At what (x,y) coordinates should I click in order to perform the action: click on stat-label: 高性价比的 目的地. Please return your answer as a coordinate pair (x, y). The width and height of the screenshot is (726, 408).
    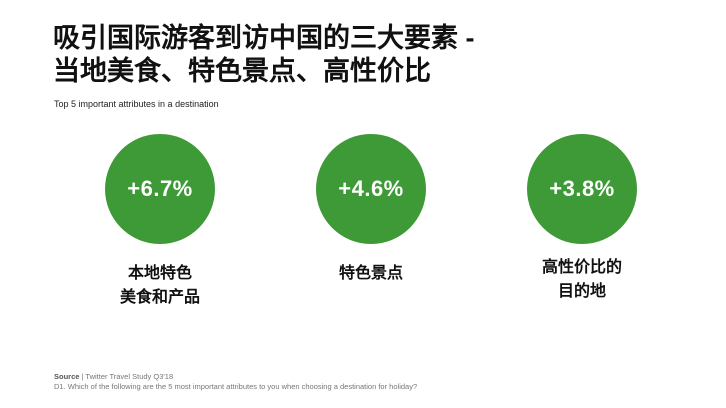
    Looking at the image, I should click on (582, 280).